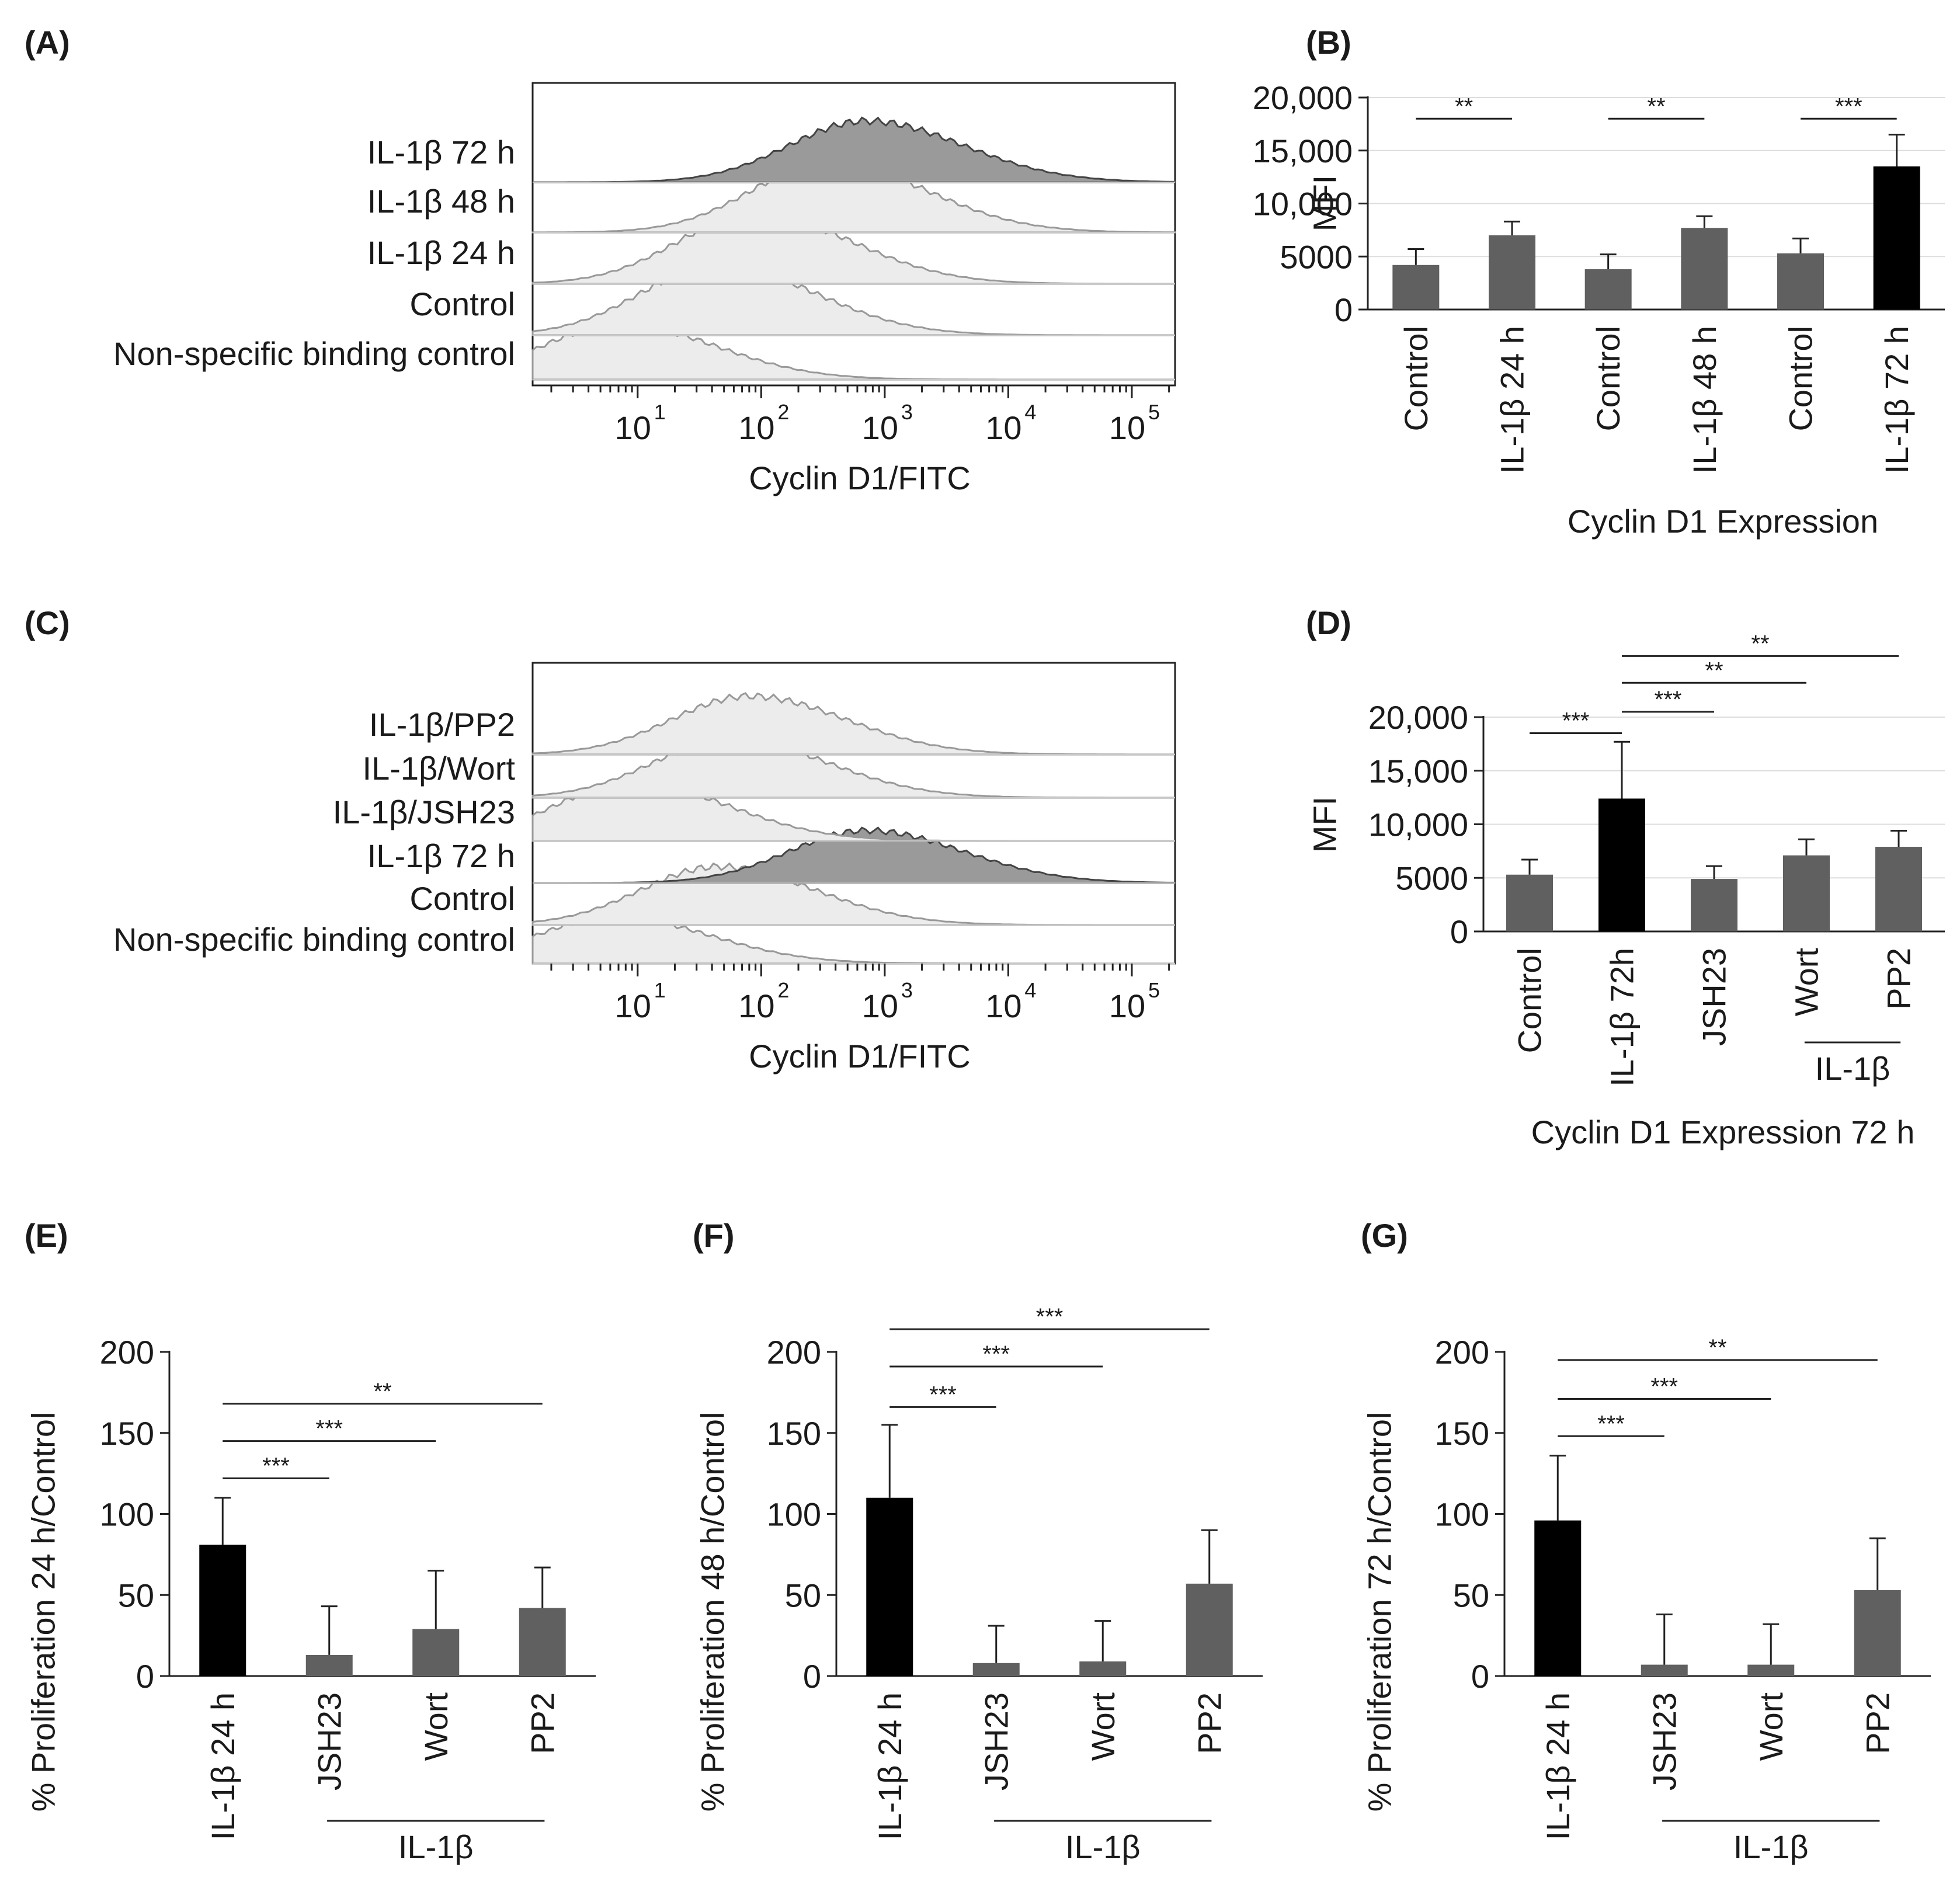  I want to click on x-category-label: IL-1β 24 h, so click(1512, 400).